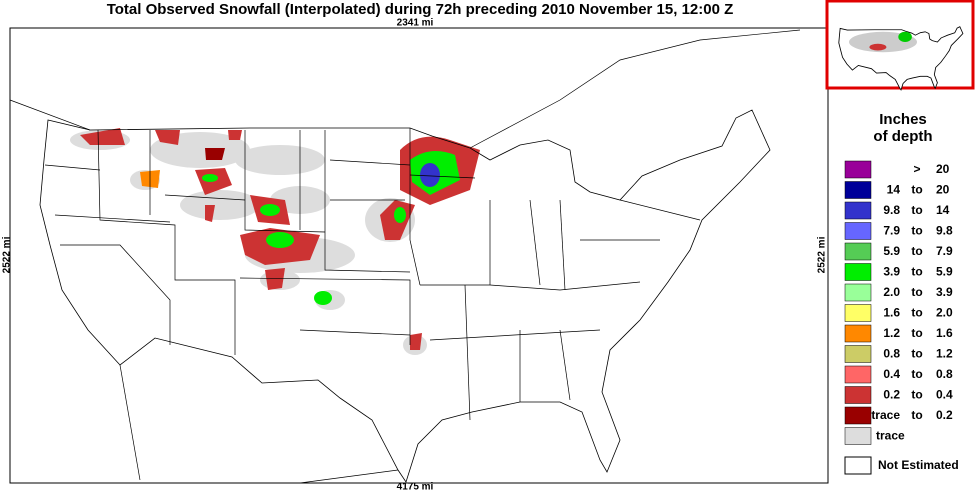 This screenshot has width=976, height=490. Describe the element at coordinates (944, 374) in the screenshot. I see `legend-high: 0.8` at that location.